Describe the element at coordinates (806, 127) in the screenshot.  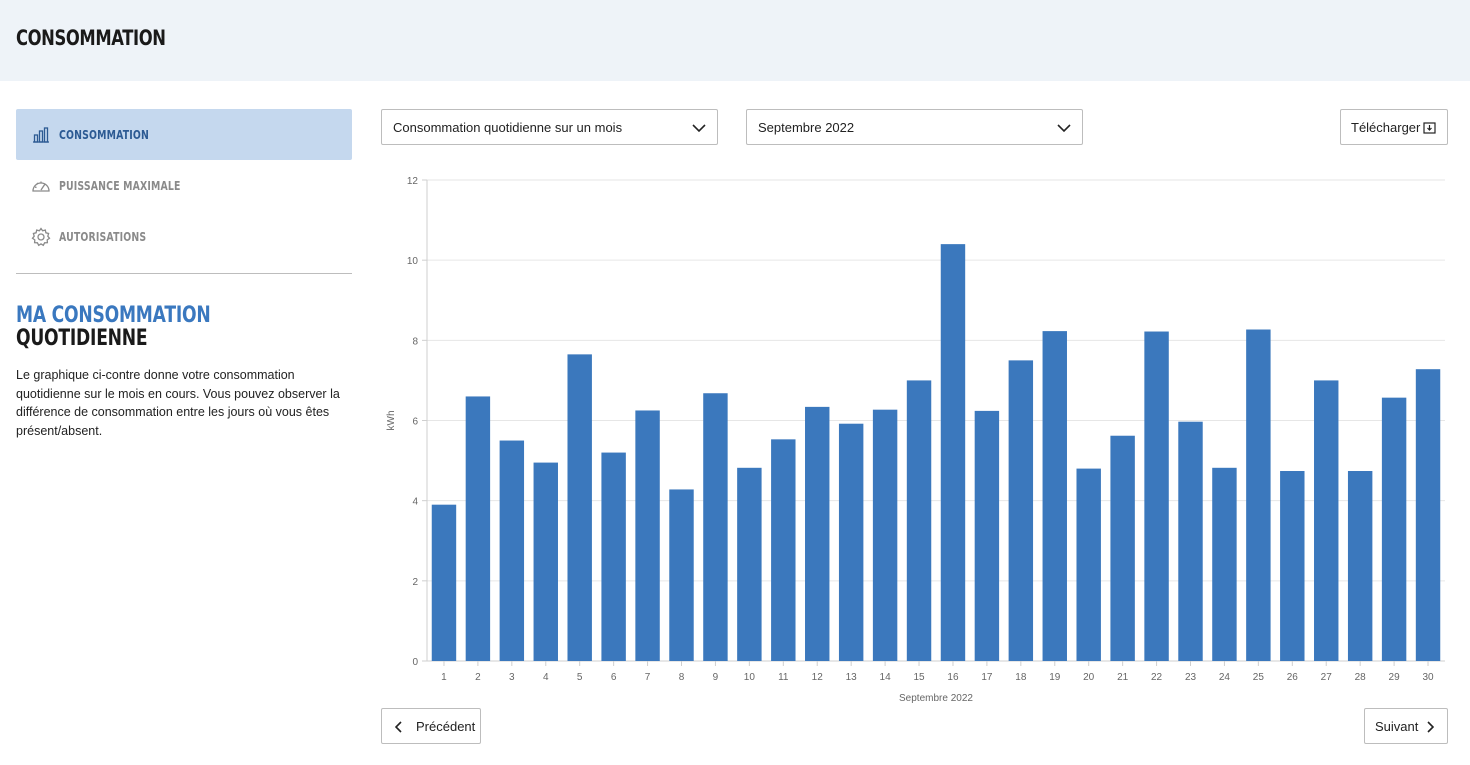
I see `month-select-value: Septembre 2022` at that location.